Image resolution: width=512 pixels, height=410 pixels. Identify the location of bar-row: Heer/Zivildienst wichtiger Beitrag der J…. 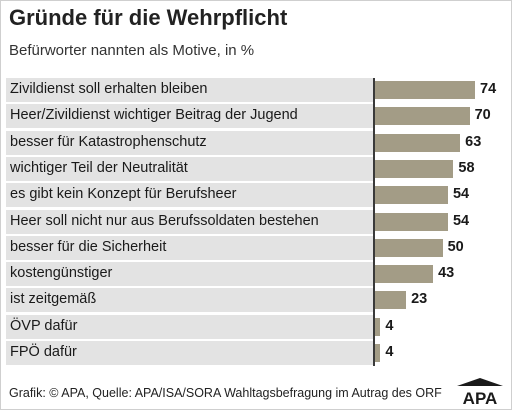
(256, 116).